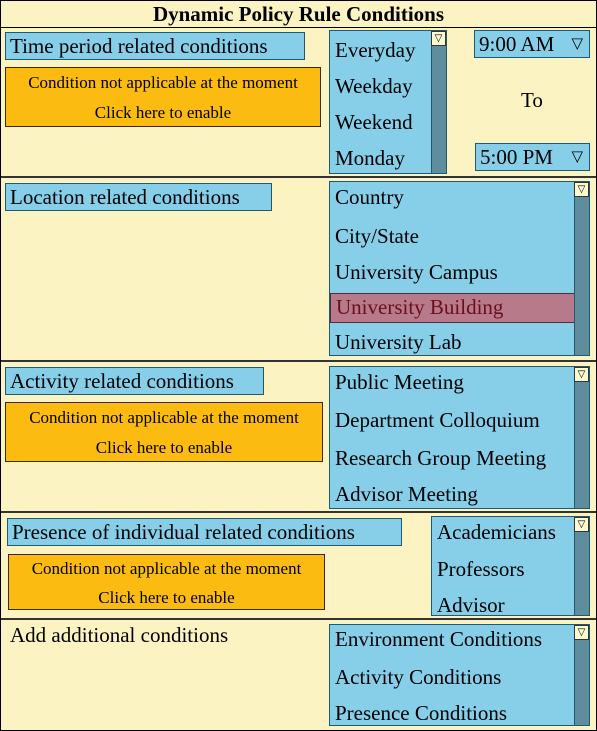 The image size is (597, 731). Describe the element at coordinates (388, 102) in the screenshot. I see `day-listbox: Everyday Weekday Weekend Monday ▽` at that location.